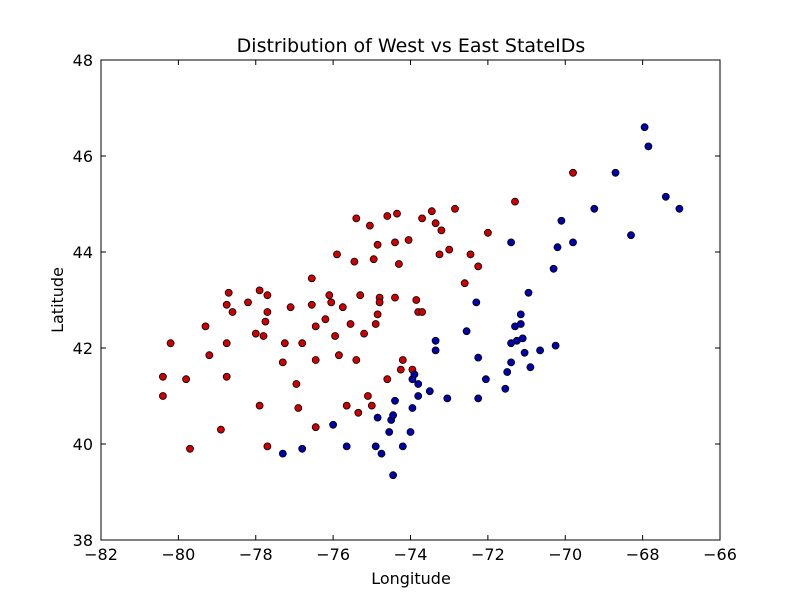 This screenshot has width=800, height=605. I want to click on x-tick-label: −76, so click(333, 554).